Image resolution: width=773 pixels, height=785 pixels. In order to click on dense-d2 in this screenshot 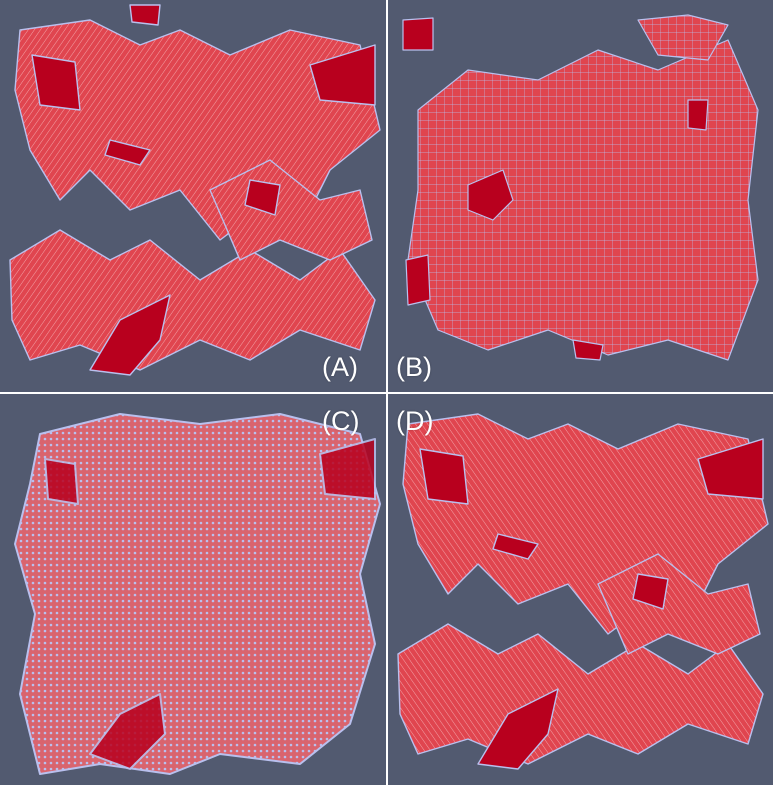, I will do `click(730, 469)`.